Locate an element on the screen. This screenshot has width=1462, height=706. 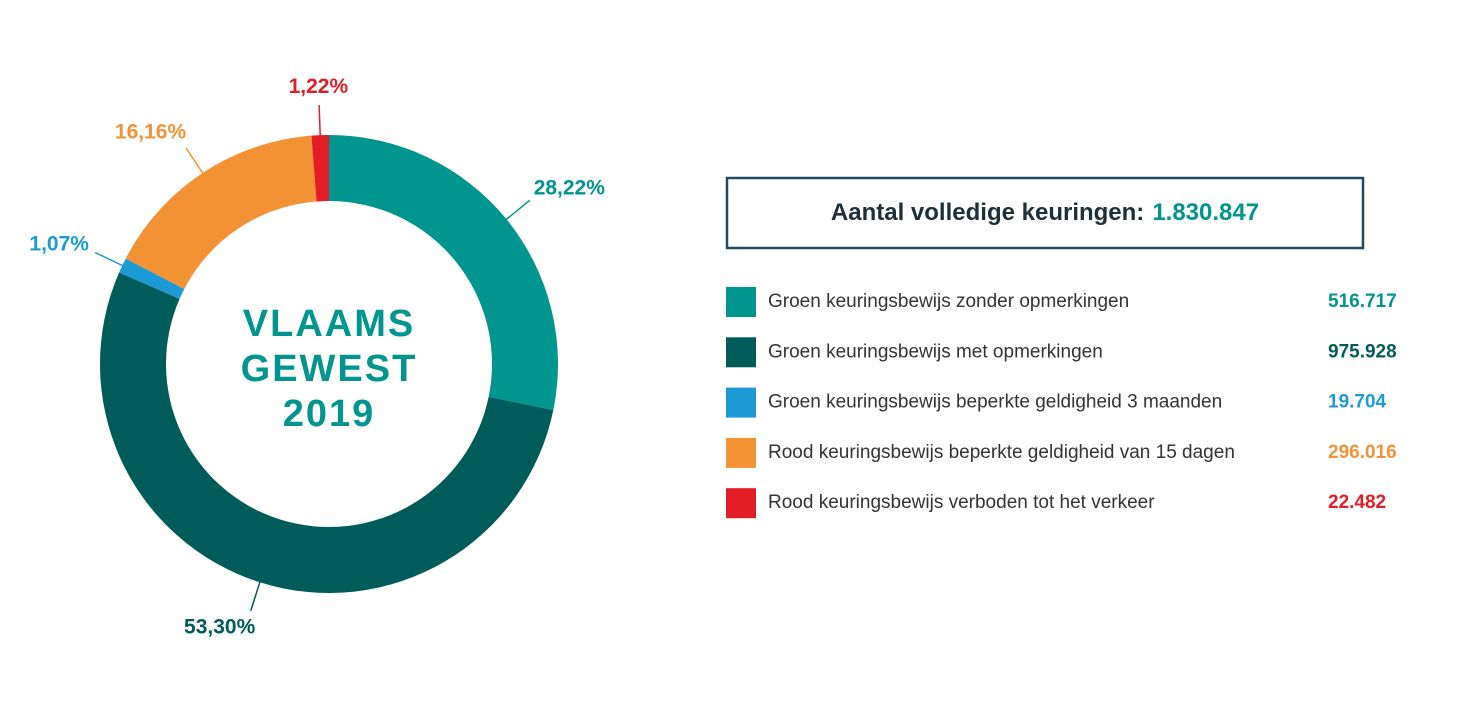
total-line: Aantal volledige keuringen: 1.830.847 is located at coordinates (1045, 212).